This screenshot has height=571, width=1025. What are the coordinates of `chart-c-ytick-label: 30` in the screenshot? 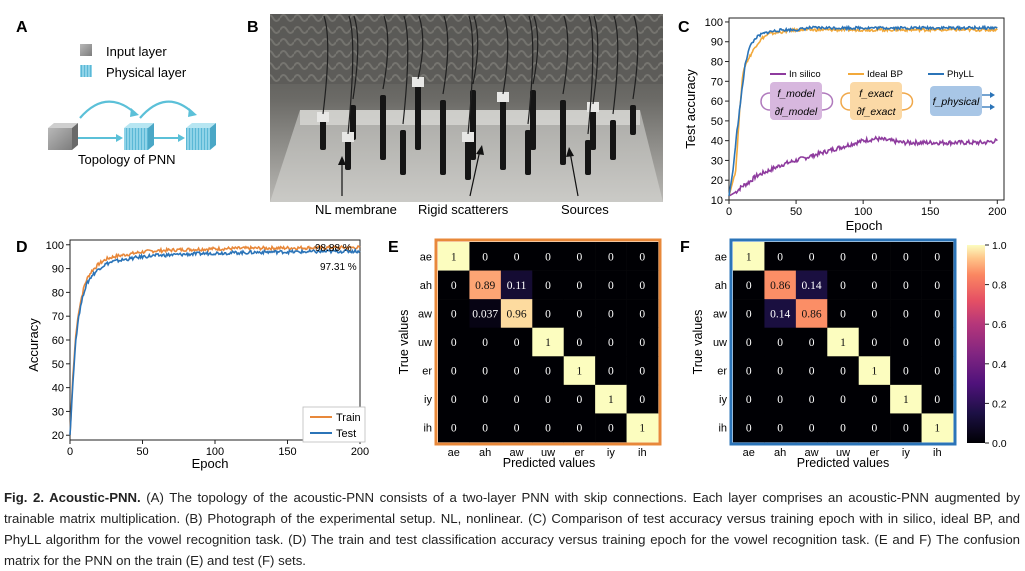 It's located at (717, 161).